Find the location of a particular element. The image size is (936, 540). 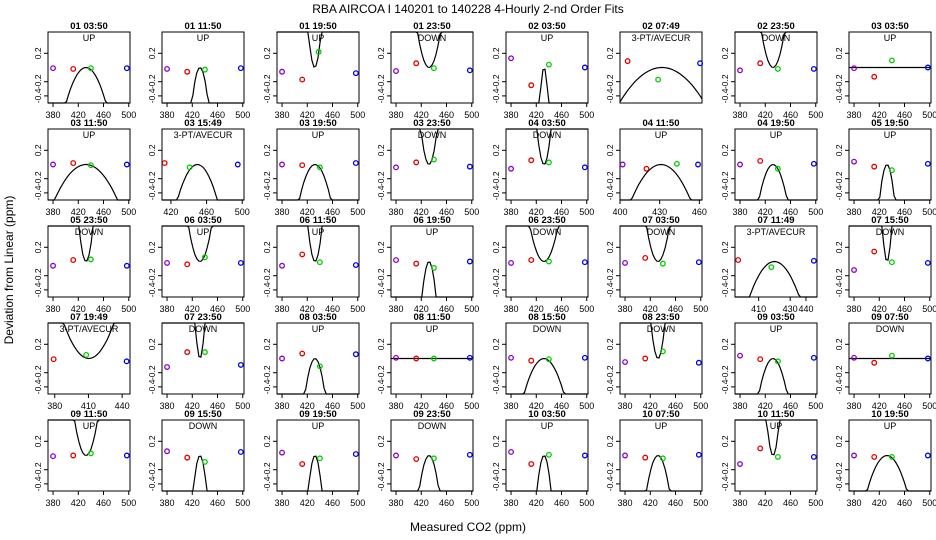

panel-title: 02 23:50 is located at coordinates (776, 26).